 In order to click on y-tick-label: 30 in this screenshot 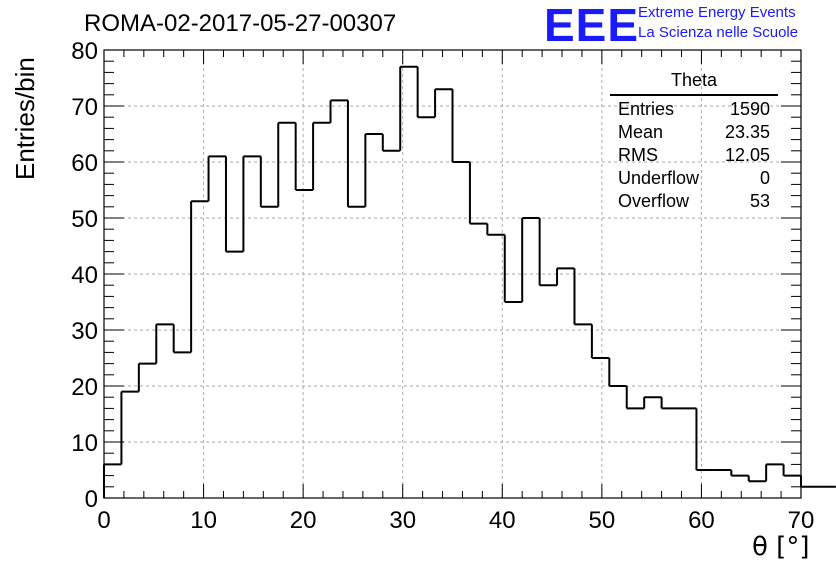, I will do `click(84, 331)`.